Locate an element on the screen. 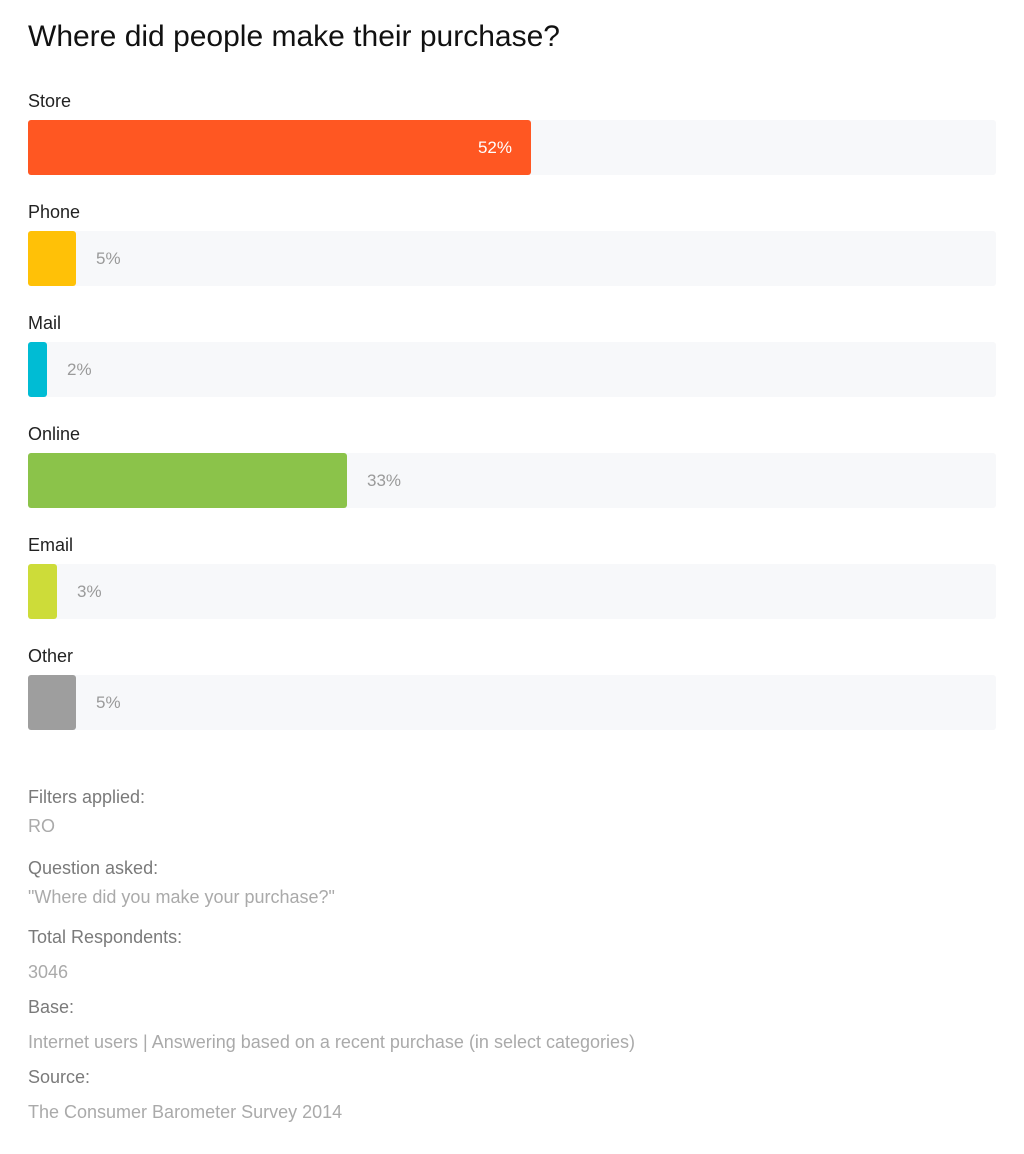 The width and height of the screenshot is (1024, 1154). bar-track: 3% is located at coordinates (512, 591).